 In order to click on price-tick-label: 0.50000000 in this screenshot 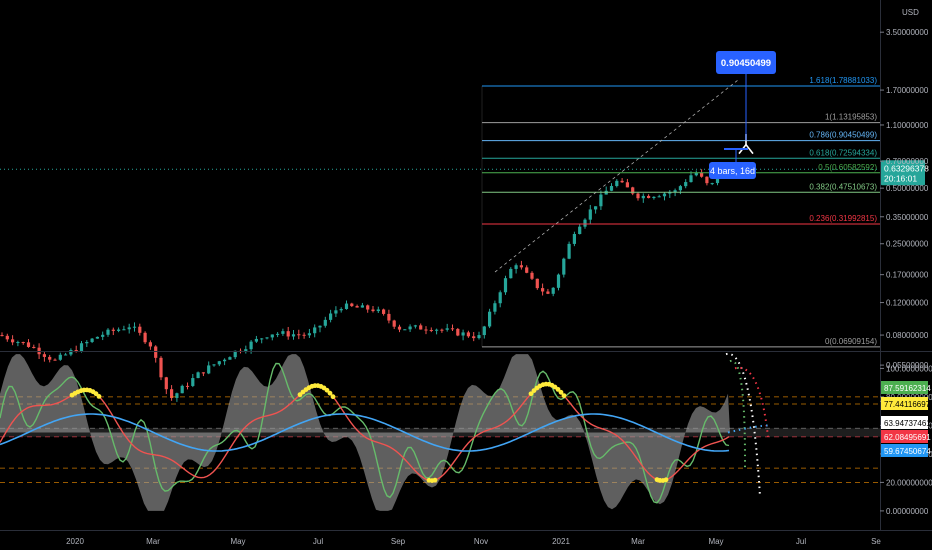, I will do `click(907, 188)`.